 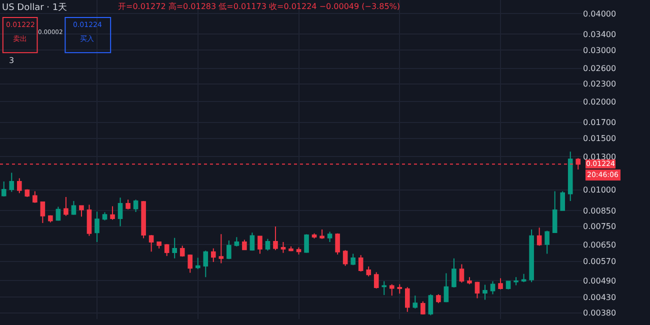 What do you see at coordinates (599, 139) in the screenshot?
I see `y-tick-label: 0.01500` at bounding box center [599, 139].